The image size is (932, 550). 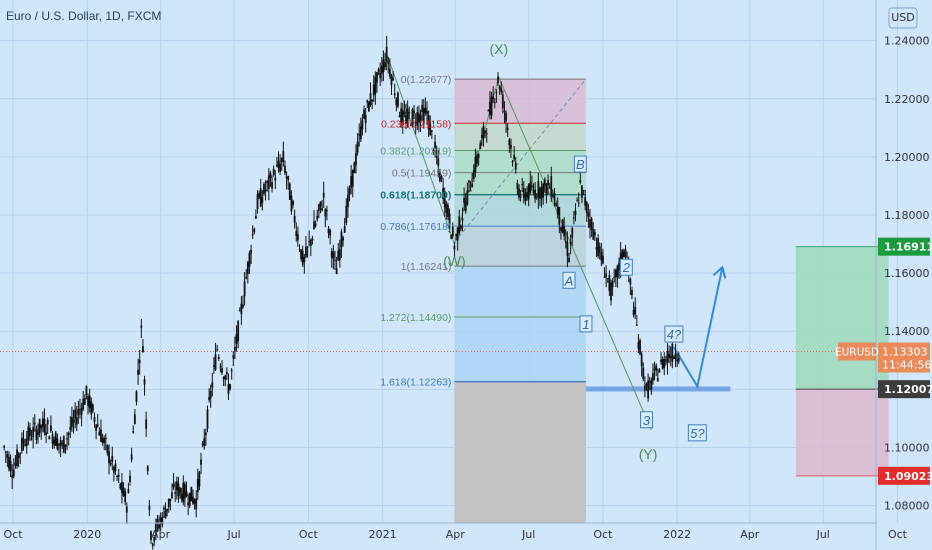 I want to click on stop-zone, so click(x=842, y=432).